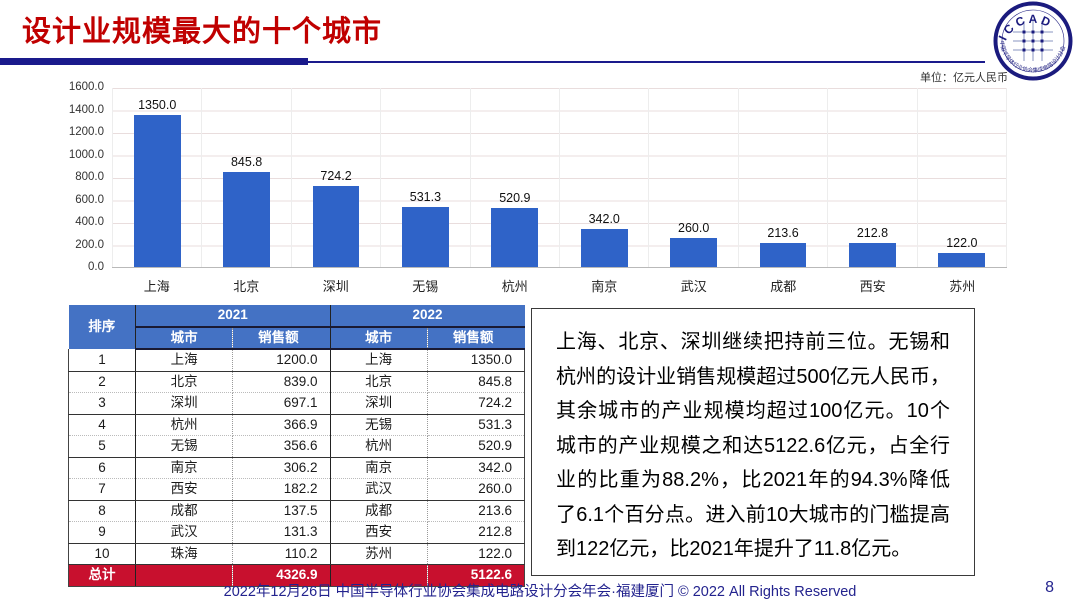  What do you see at coordinates (872, 286) in the screenshot?
I see `x-category-label: 西安` at bounding box center [872, 286].